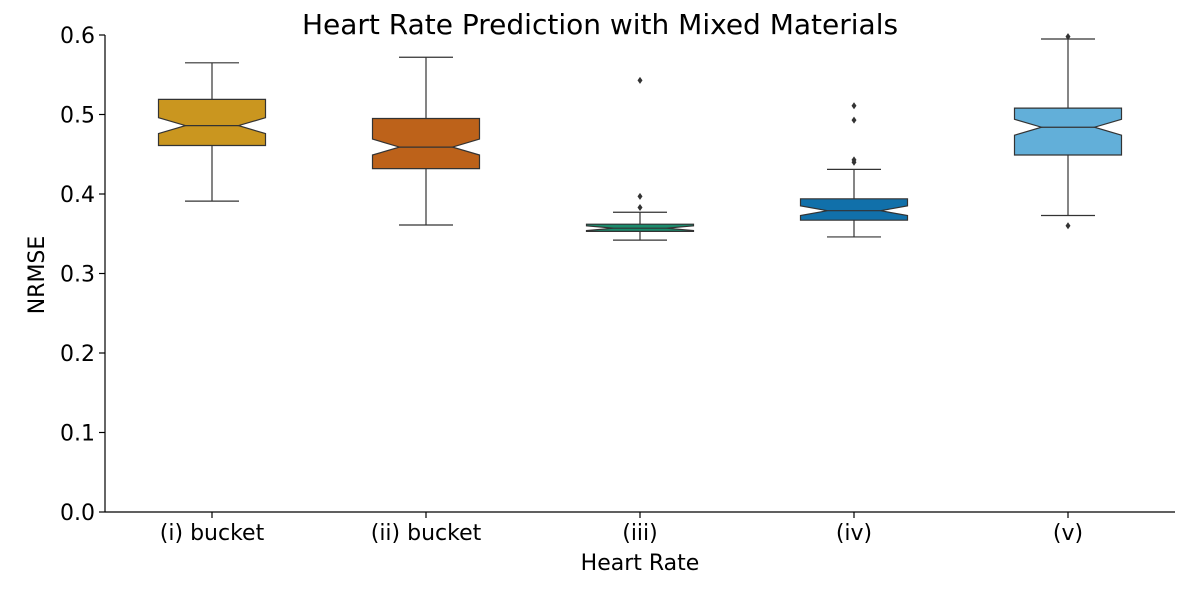  Describe the element at coordinates (212, 533) in the screenshot. I see `x-tick-label: (i) bucket` at that location.